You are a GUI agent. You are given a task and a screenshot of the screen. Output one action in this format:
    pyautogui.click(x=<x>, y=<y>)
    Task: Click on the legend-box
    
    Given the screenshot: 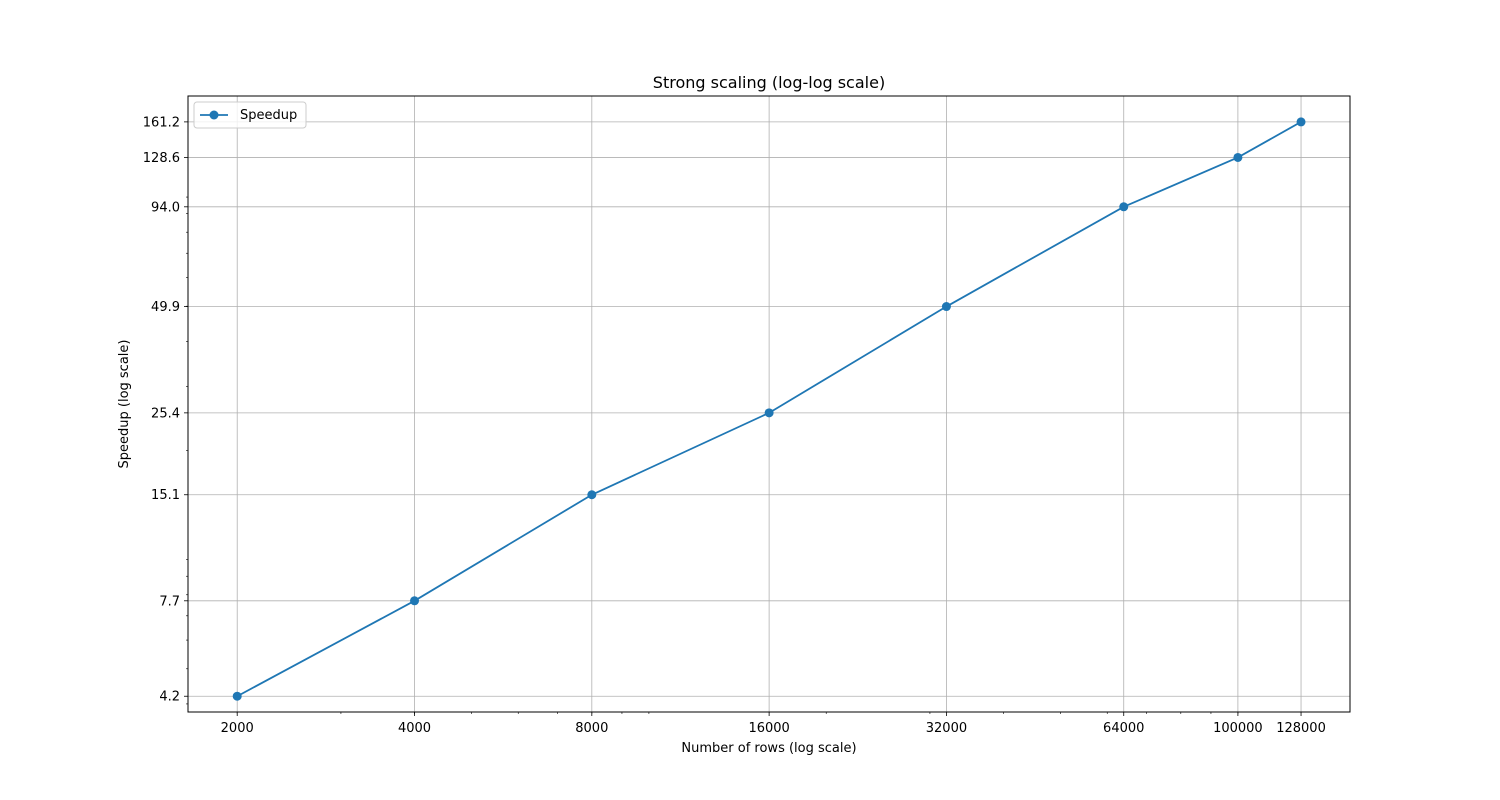 What is the action you would take?
    pyautogui.click(x=250, y=115)
    